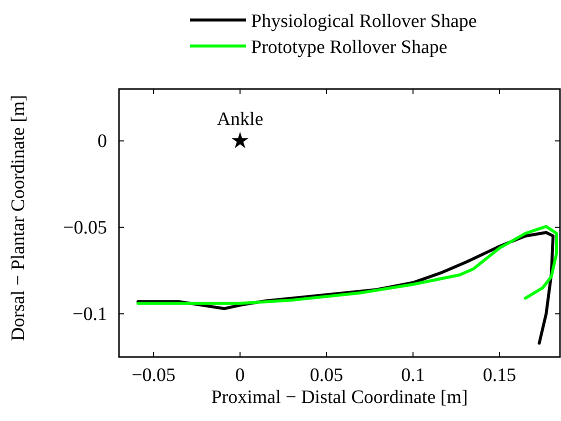 This screenshot has width=561, height=421. Describe the element at coordinates (154, 375) in the screenshot. I see `x-tick-label: −0.05` at that location.